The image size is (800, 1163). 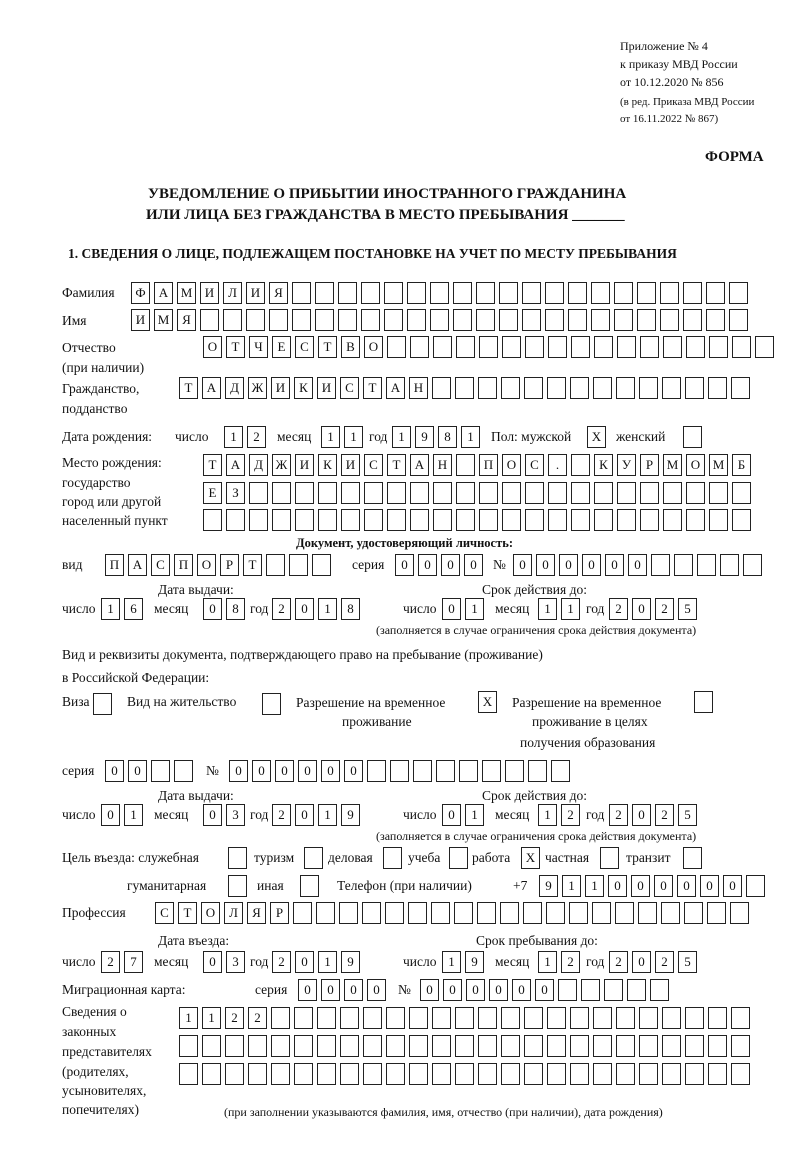 What do you see at coordinates (133, 962) in the screenshot?
I see `char-box: 7` at bounding box center [133, 962].